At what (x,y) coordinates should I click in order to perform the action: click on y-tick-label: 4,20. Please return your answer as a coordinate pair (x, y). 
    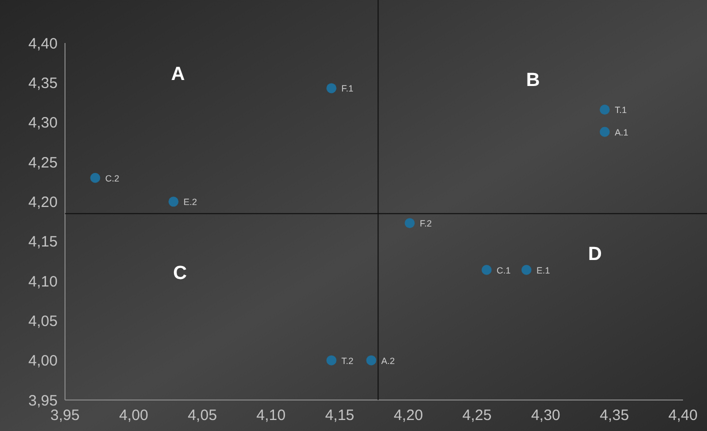
    Looking at the image, I should click on (43, 202).